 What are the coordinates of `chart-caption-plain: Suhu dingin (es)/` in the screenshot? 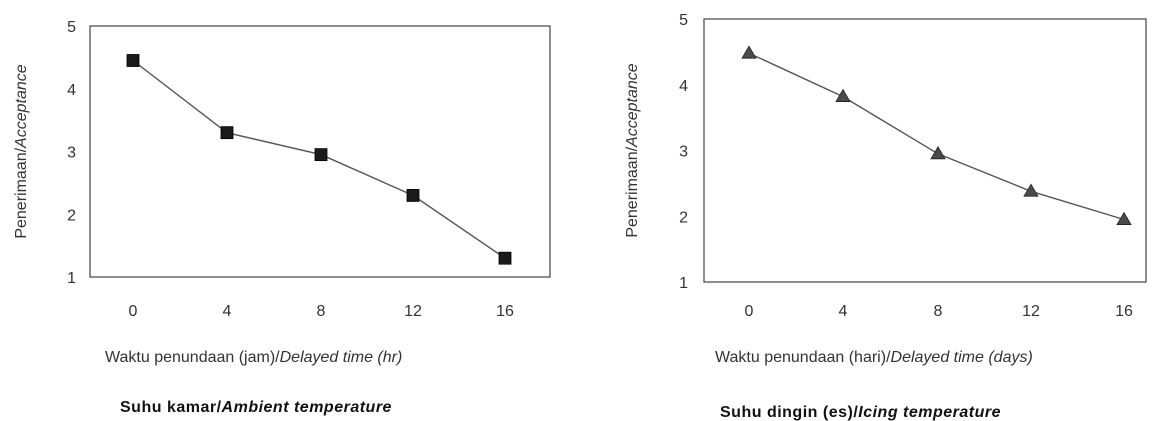 It's located at (789, 412).